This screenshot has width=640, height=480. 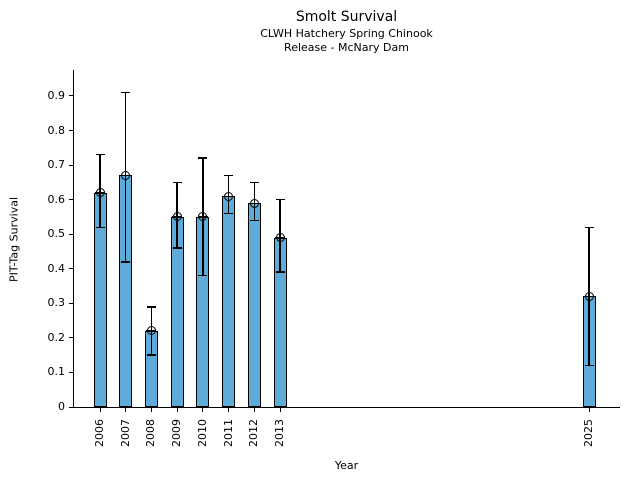 I want to click on x-tick-label: 2010, so click(x=202, y=433).